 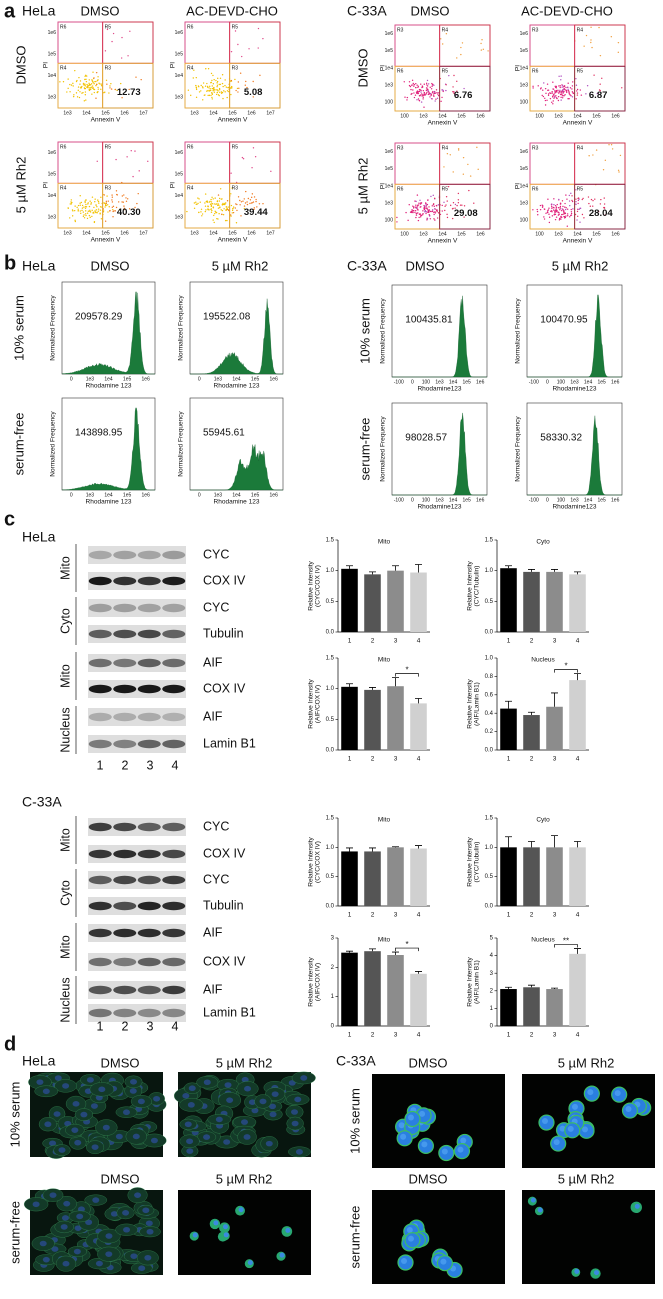 I want to click on mean-fluorescence: 100470.95, so click(x=564, y=320).